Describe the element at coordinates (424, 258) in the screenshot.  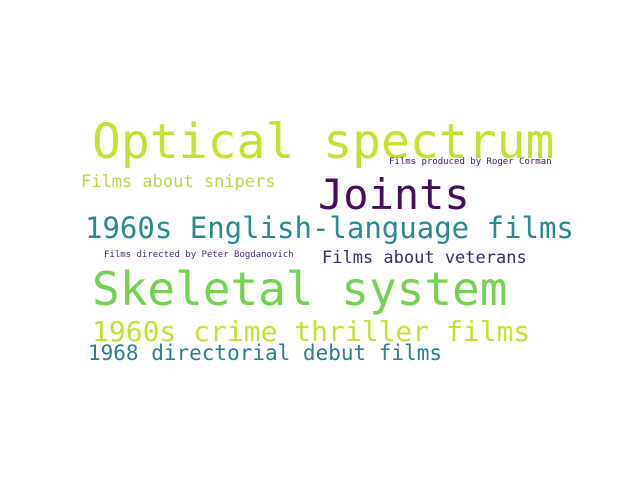
I see `word-films-about-veterans: Films about veterans` at that location.